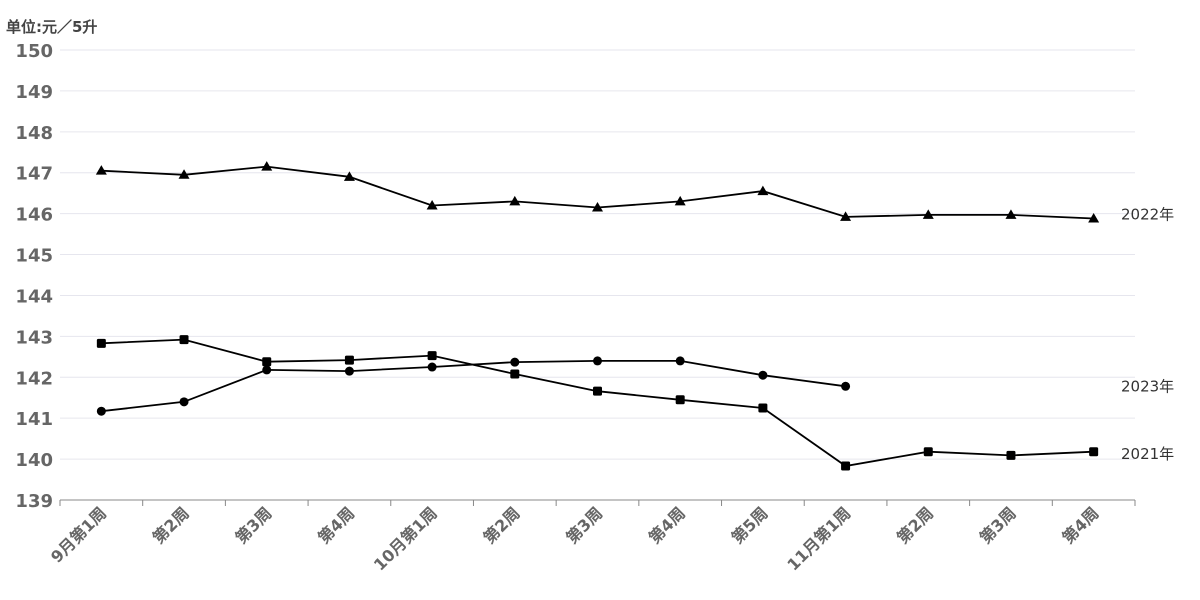 The height and width of the screenshot is (600, 1200). I want to click on y-tick-label: 142, so click(34, 378).